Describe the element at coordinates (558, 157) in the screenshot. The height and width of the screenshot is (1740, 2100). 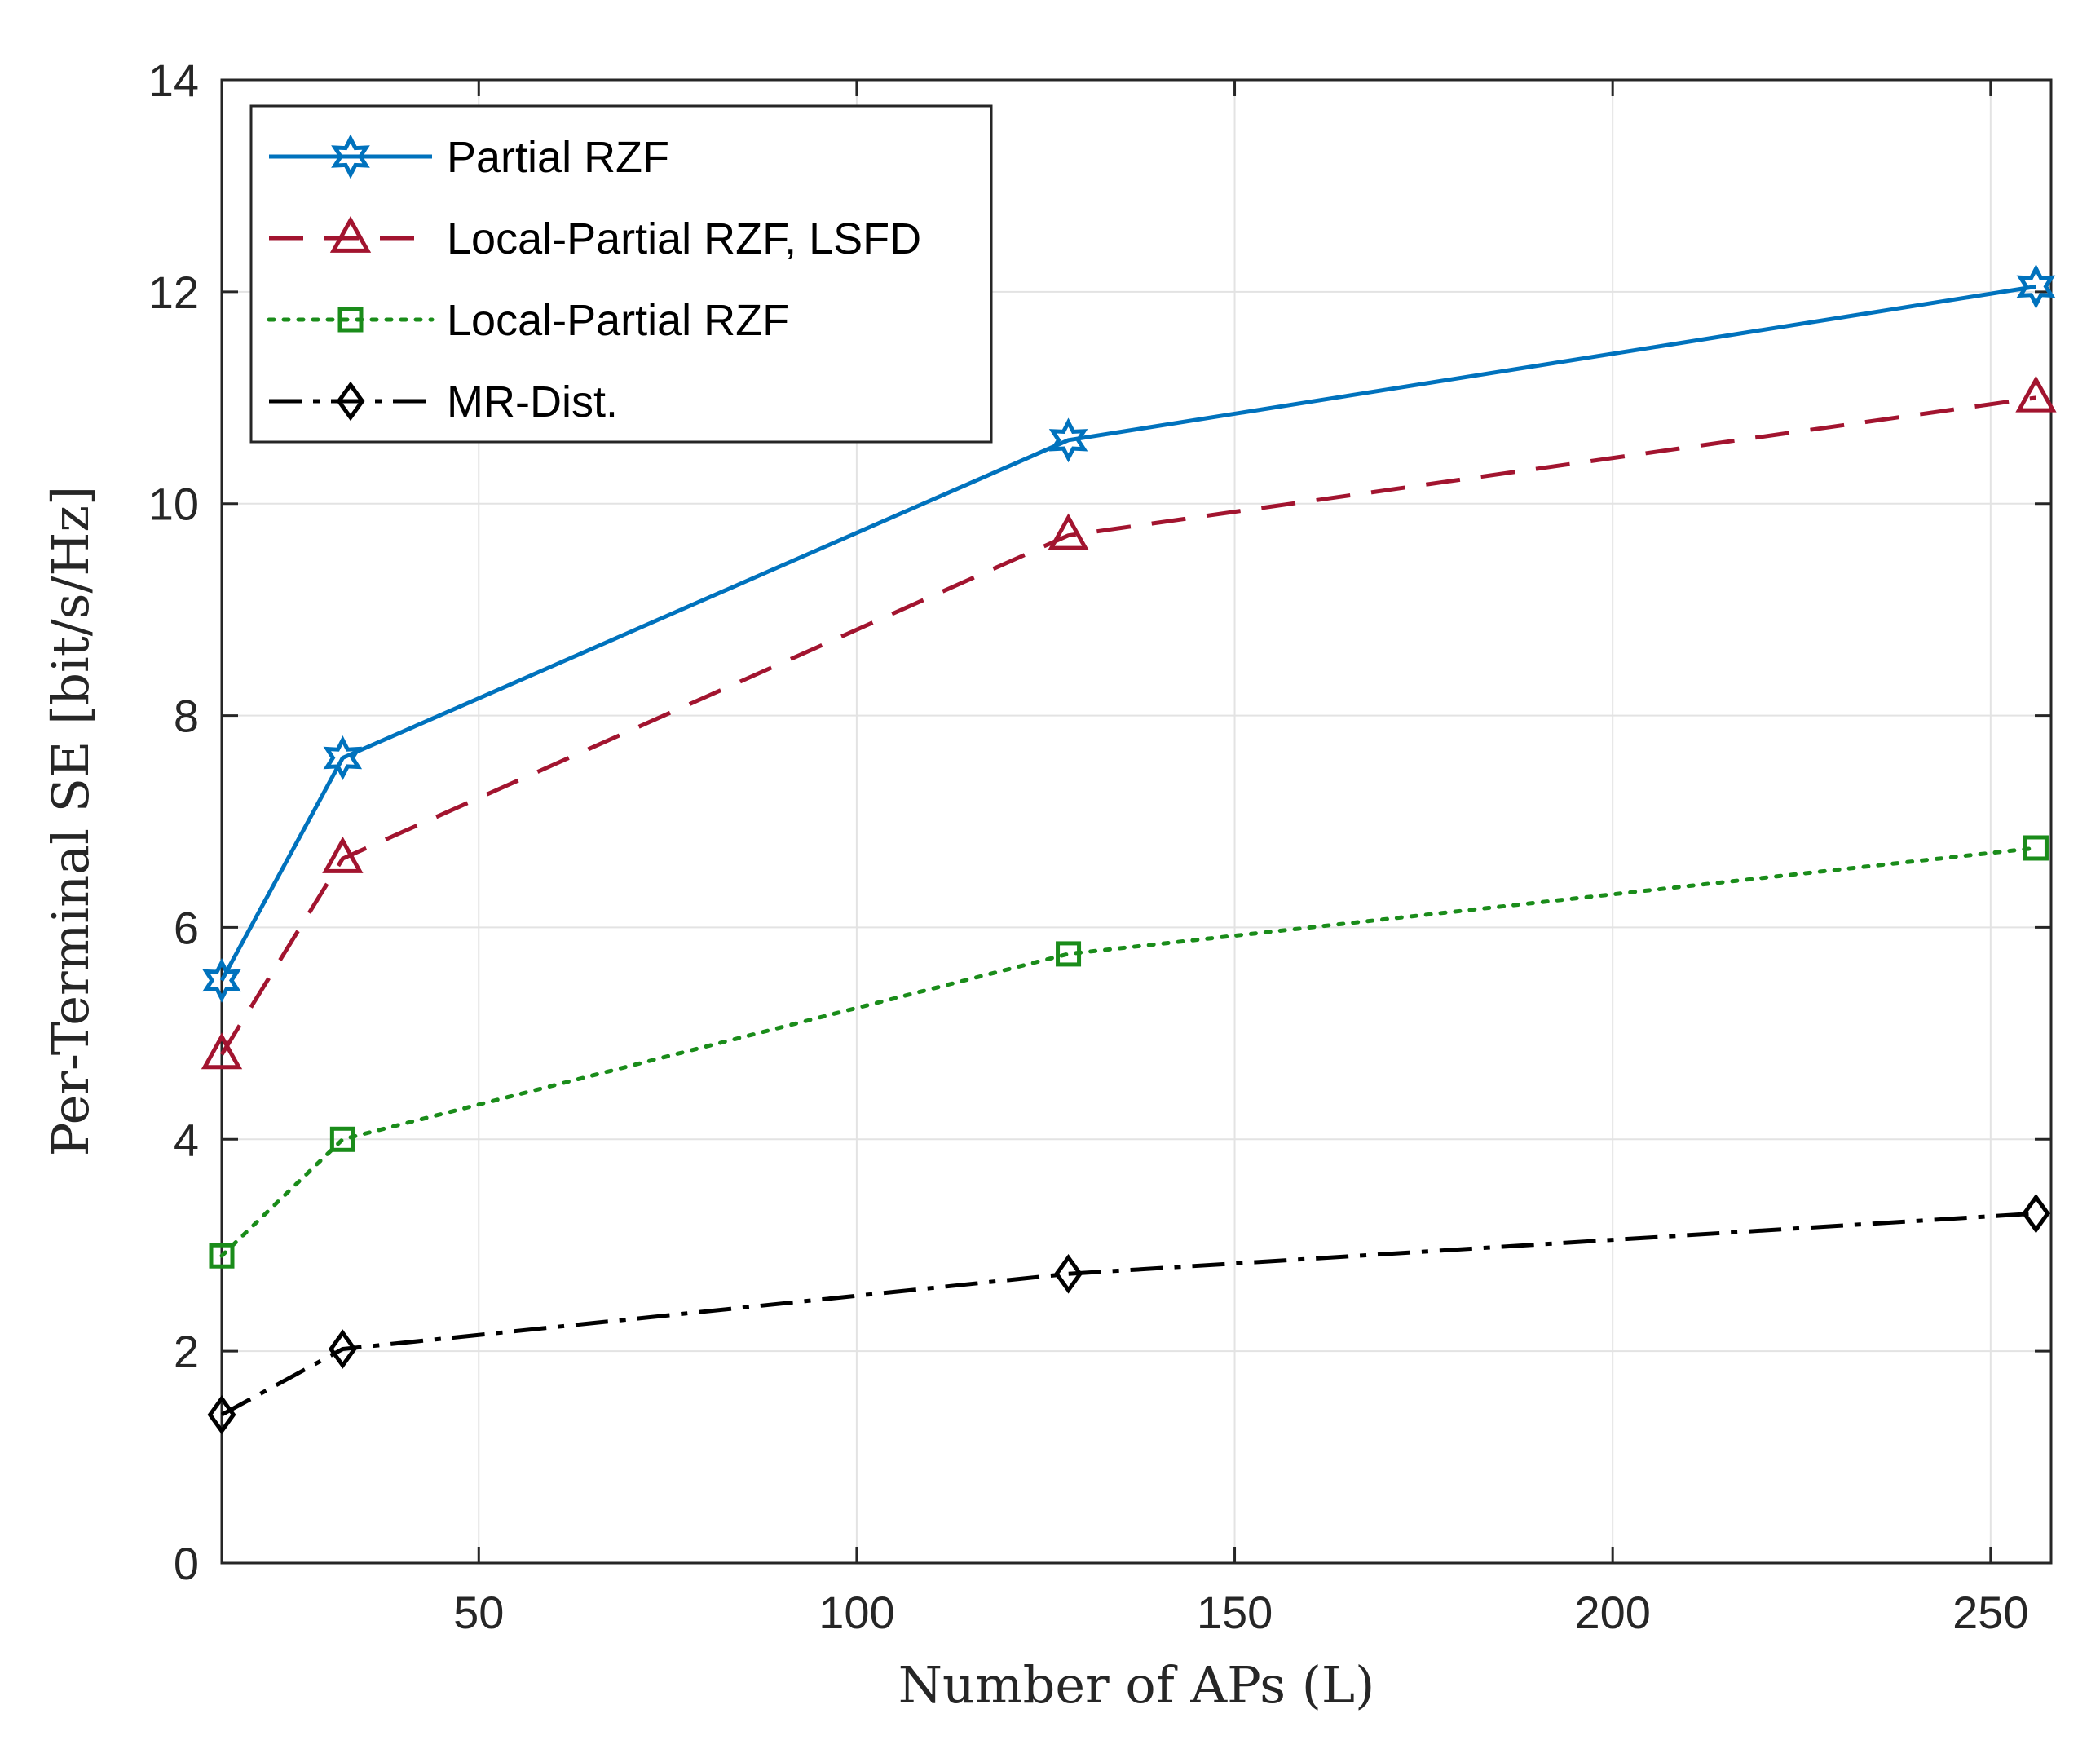
I see `legend-label: Partial RZF` at that location.